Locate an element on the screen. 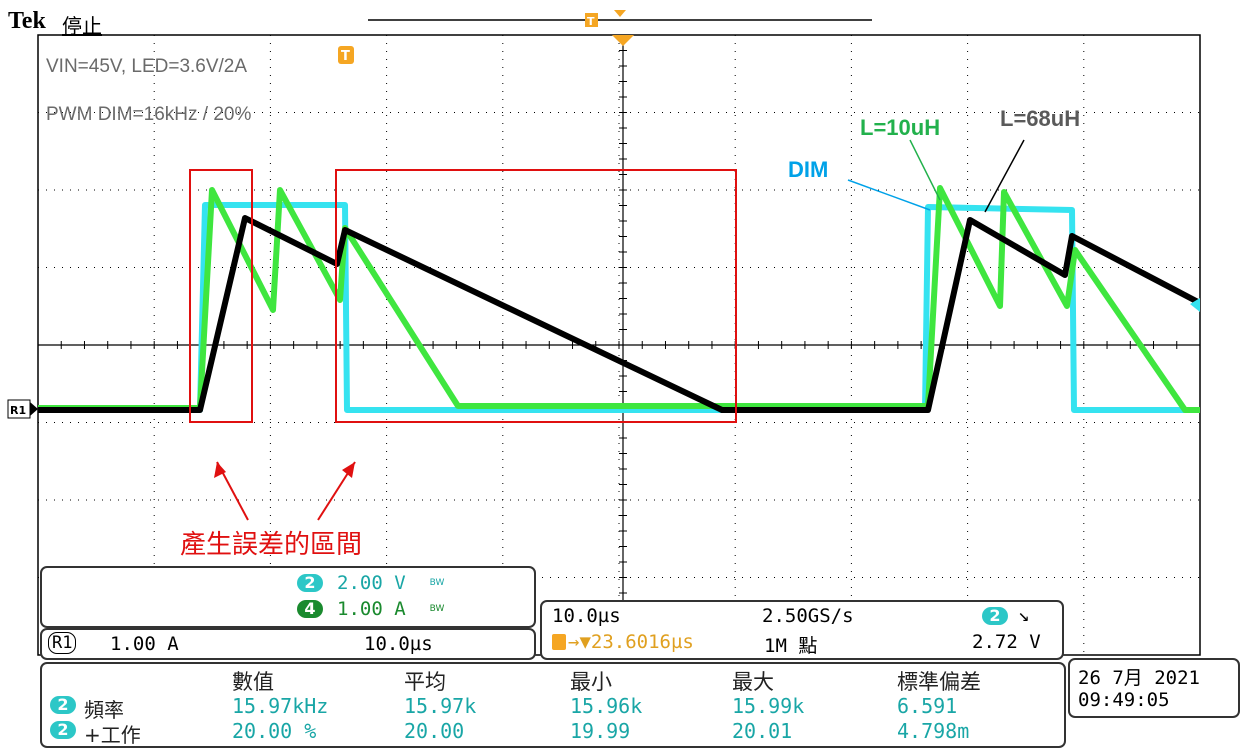 The height and width of the screenshot is (749, 1243). ch2-bw-limit: BW is located at coordinates (437, 583).